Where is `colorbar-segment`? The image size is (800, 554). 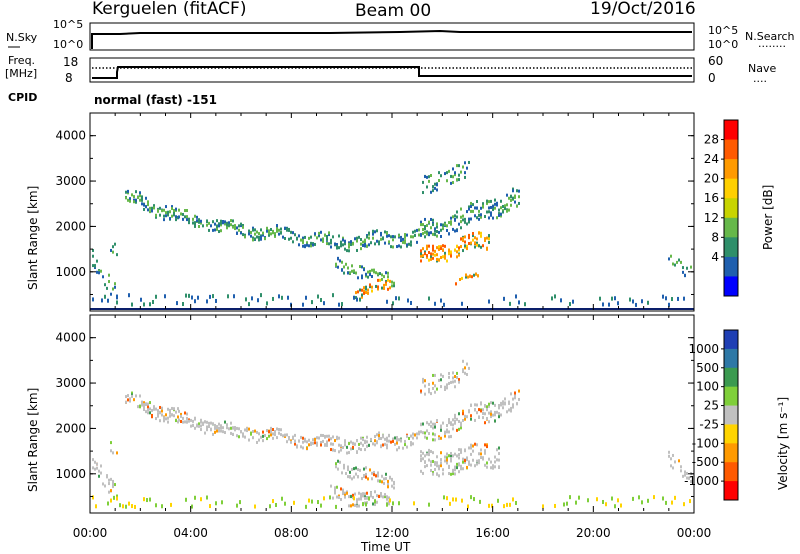 colorbar-segment is located at coordinates (731, 415).